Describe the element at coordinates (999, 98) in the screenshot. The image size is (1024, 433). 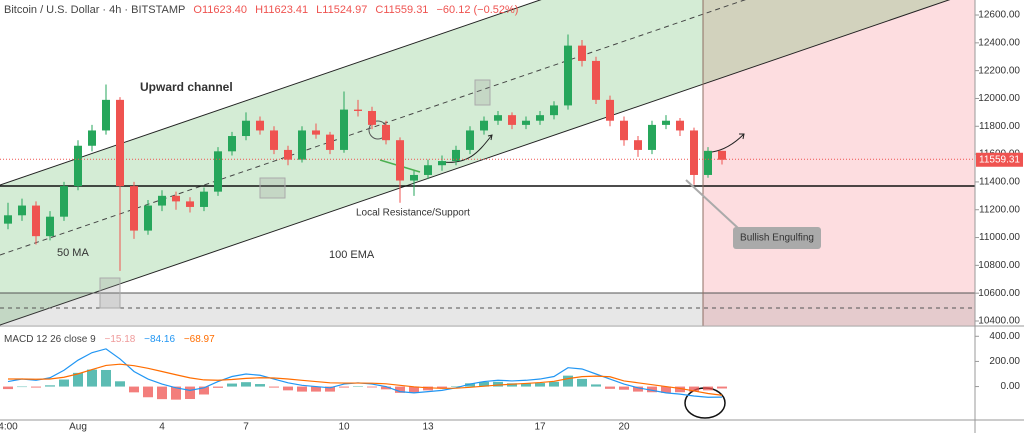
I see `y-tick-label: 12000.00` at that location.